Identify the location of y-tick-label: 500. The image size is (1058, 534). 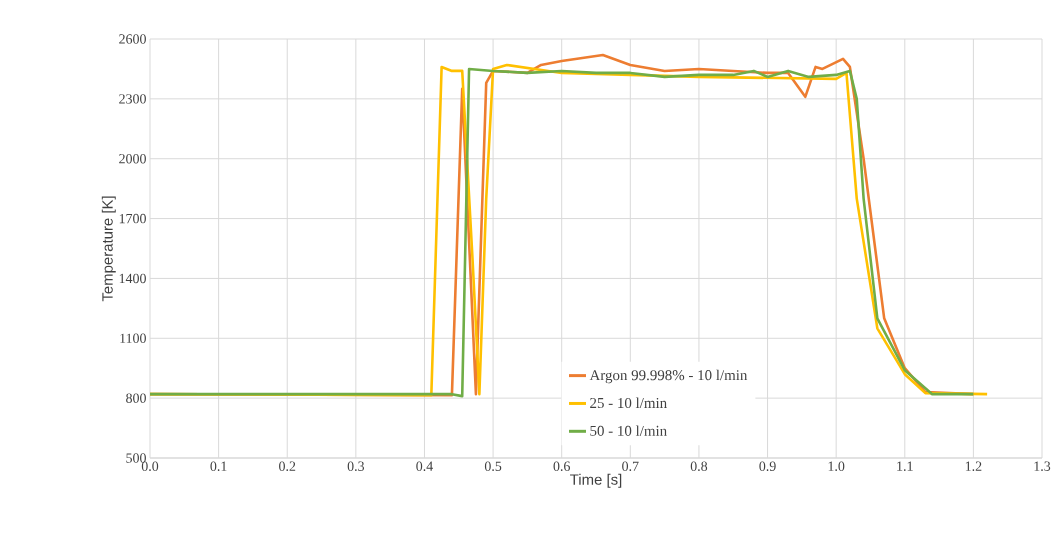
(136, 458).